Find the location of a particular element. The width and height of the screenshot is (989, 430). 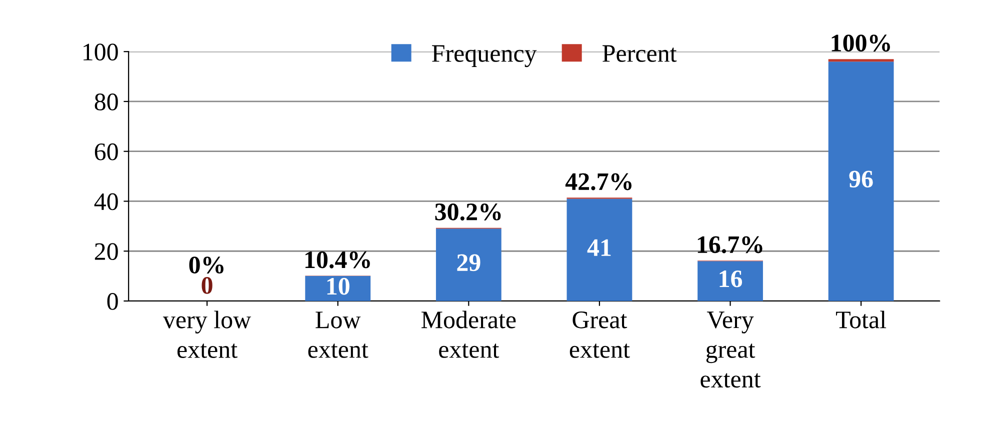

data-label: 10 is located at coordinates (338, 286).